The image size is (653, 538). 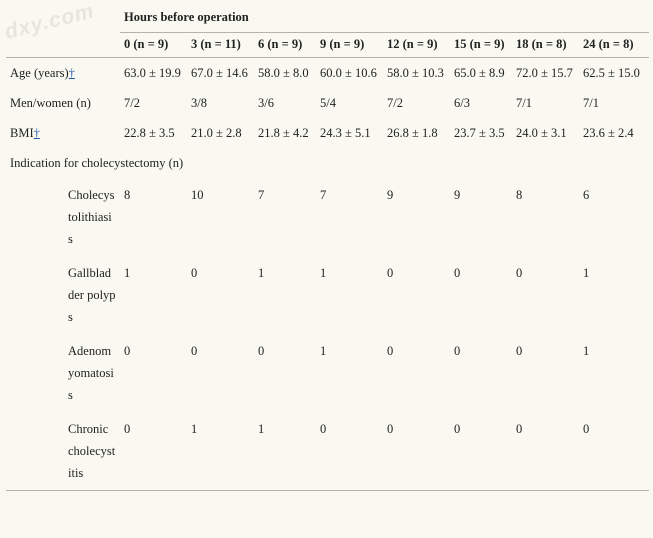 What do you see at coordinates (327, 373) in the screenshot?
I see `table-row-adenomyomatosis: Adenomyomatosis 0 0 0 1 0 0 0 1` at bounding box center [327, 373].